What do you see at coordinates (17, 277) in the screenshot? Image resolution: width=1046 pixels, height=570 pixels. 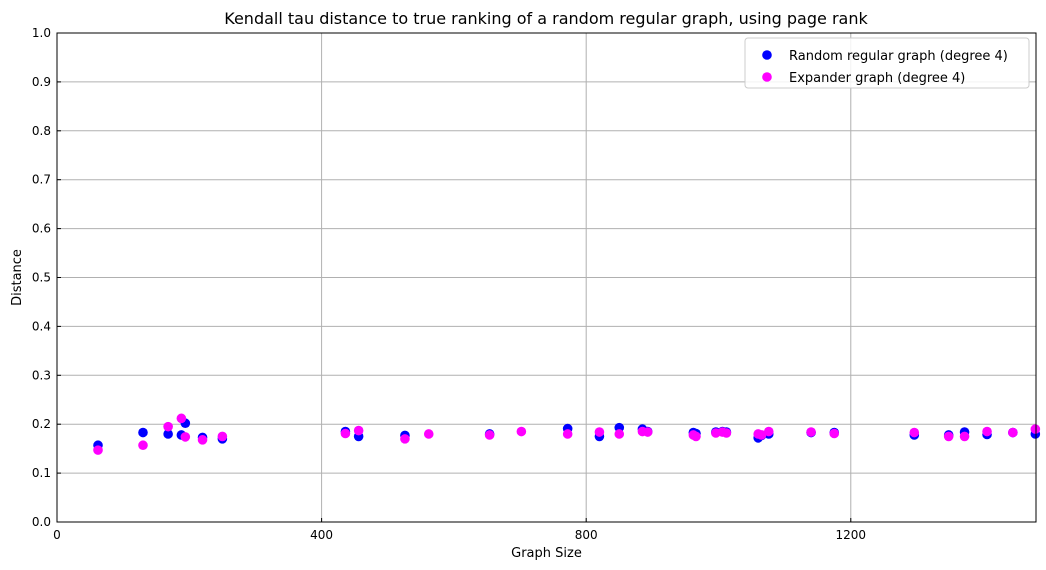 I see `y-axis-label: Distance` at bounding box center [17, 277].